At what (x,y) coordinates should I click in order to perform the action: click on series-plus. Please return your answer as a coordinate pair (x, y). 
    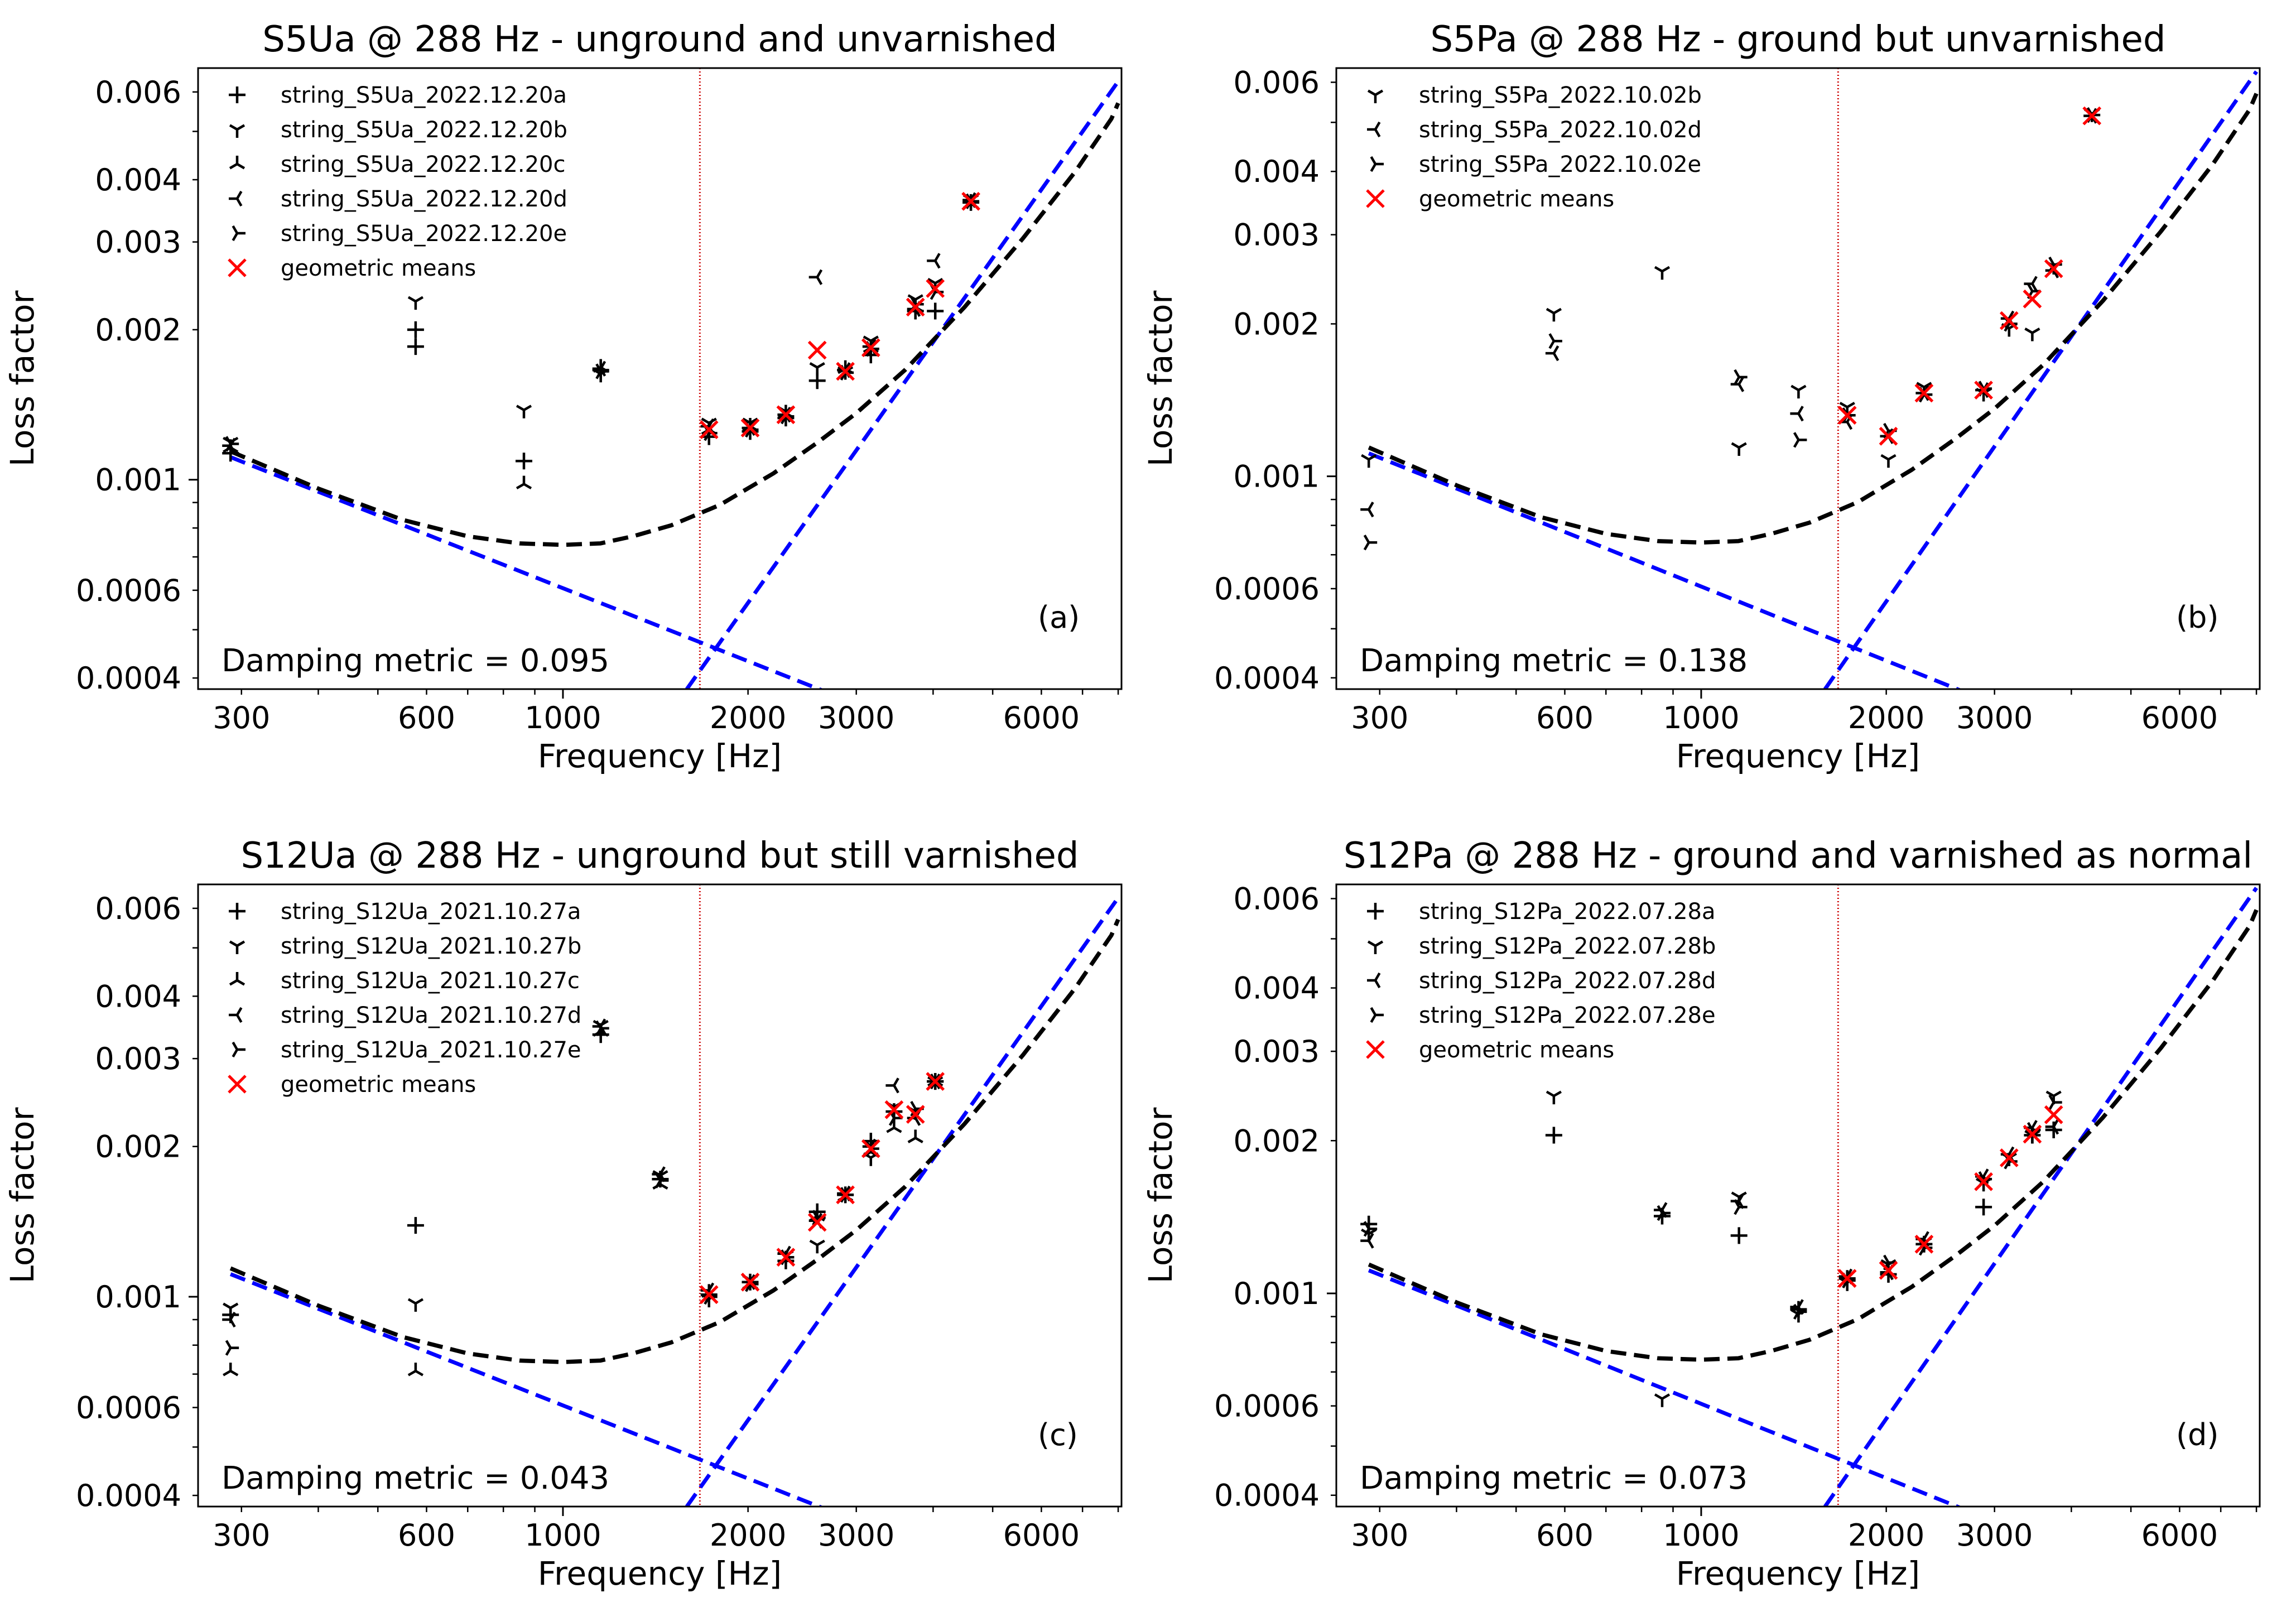
    Looking at the image, I should click on (1711, 1220).